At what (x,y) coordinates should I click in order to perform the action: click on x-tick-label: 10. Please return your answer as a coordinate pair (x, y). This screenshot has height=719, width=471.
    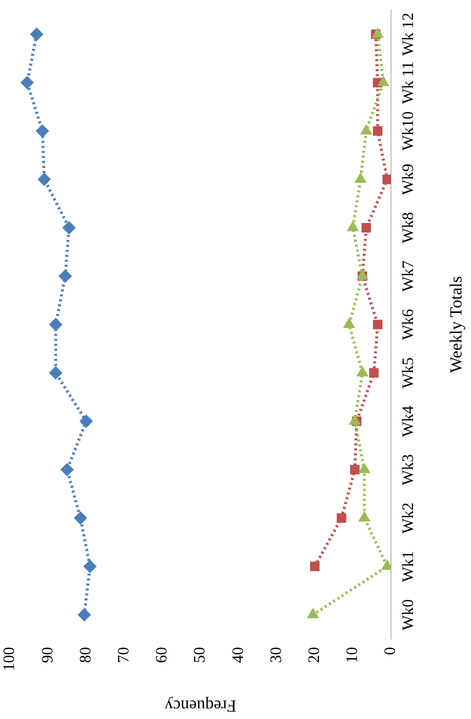
    Looking at the image, I should click on (353, 655).